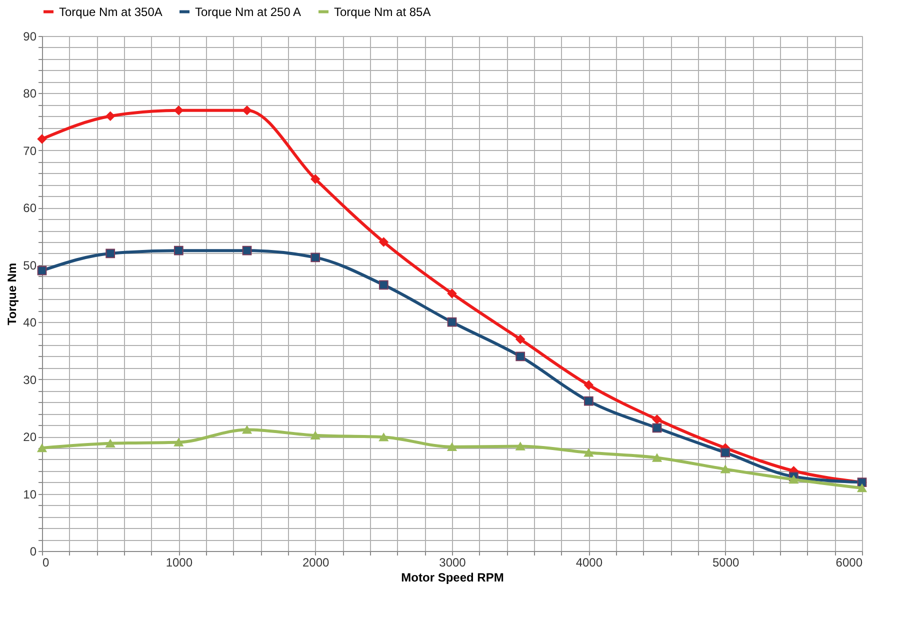  I want to click on y-tick-label: 80, so click(30, 93).